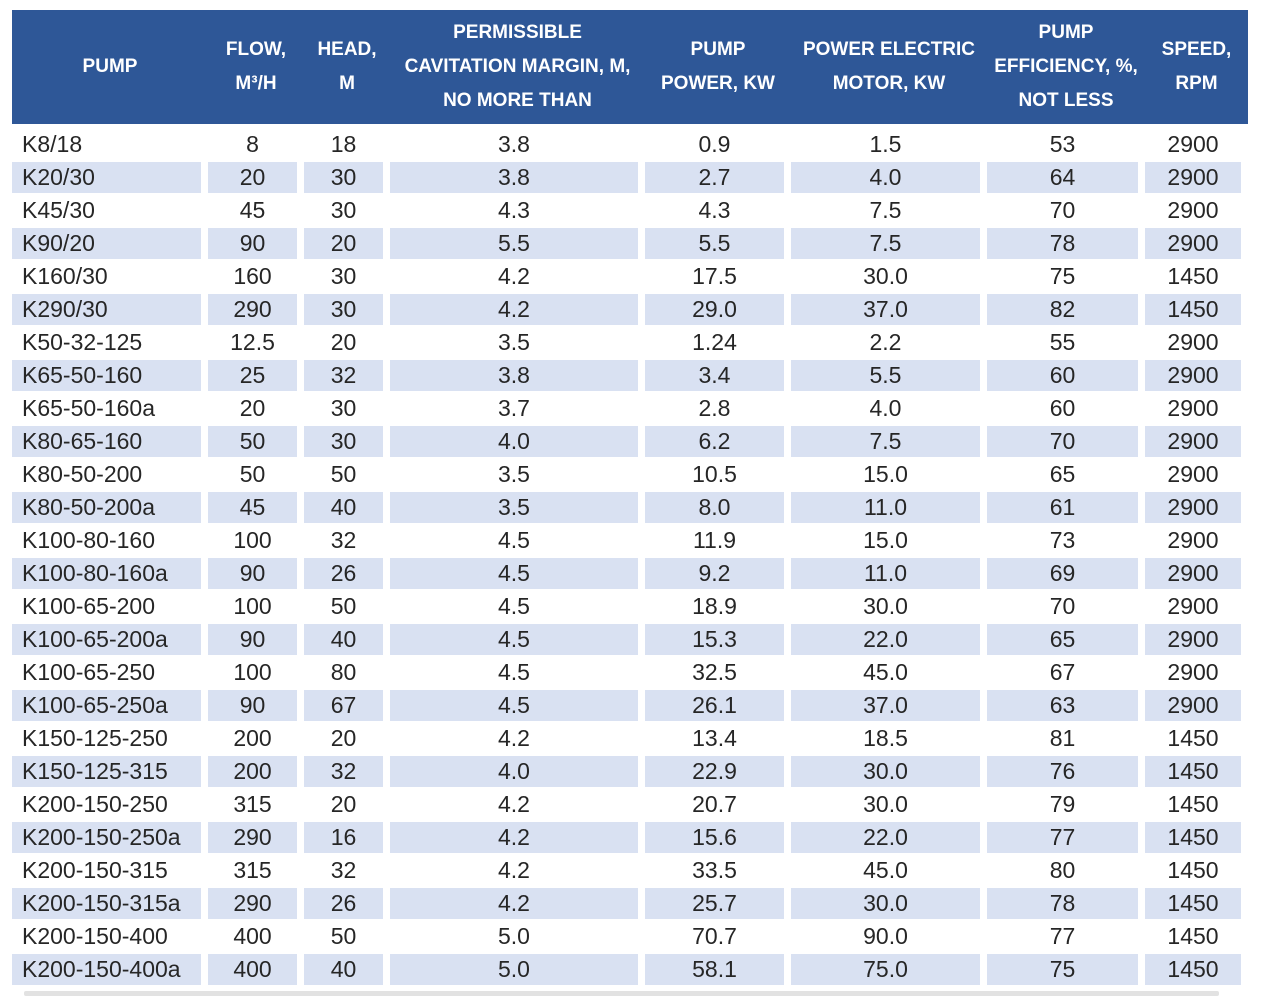 Image resolution: width=1261 pixels, height=1000 pixels. I want to click on cell-cavitation-margin: 3.5, so click(517, 506).